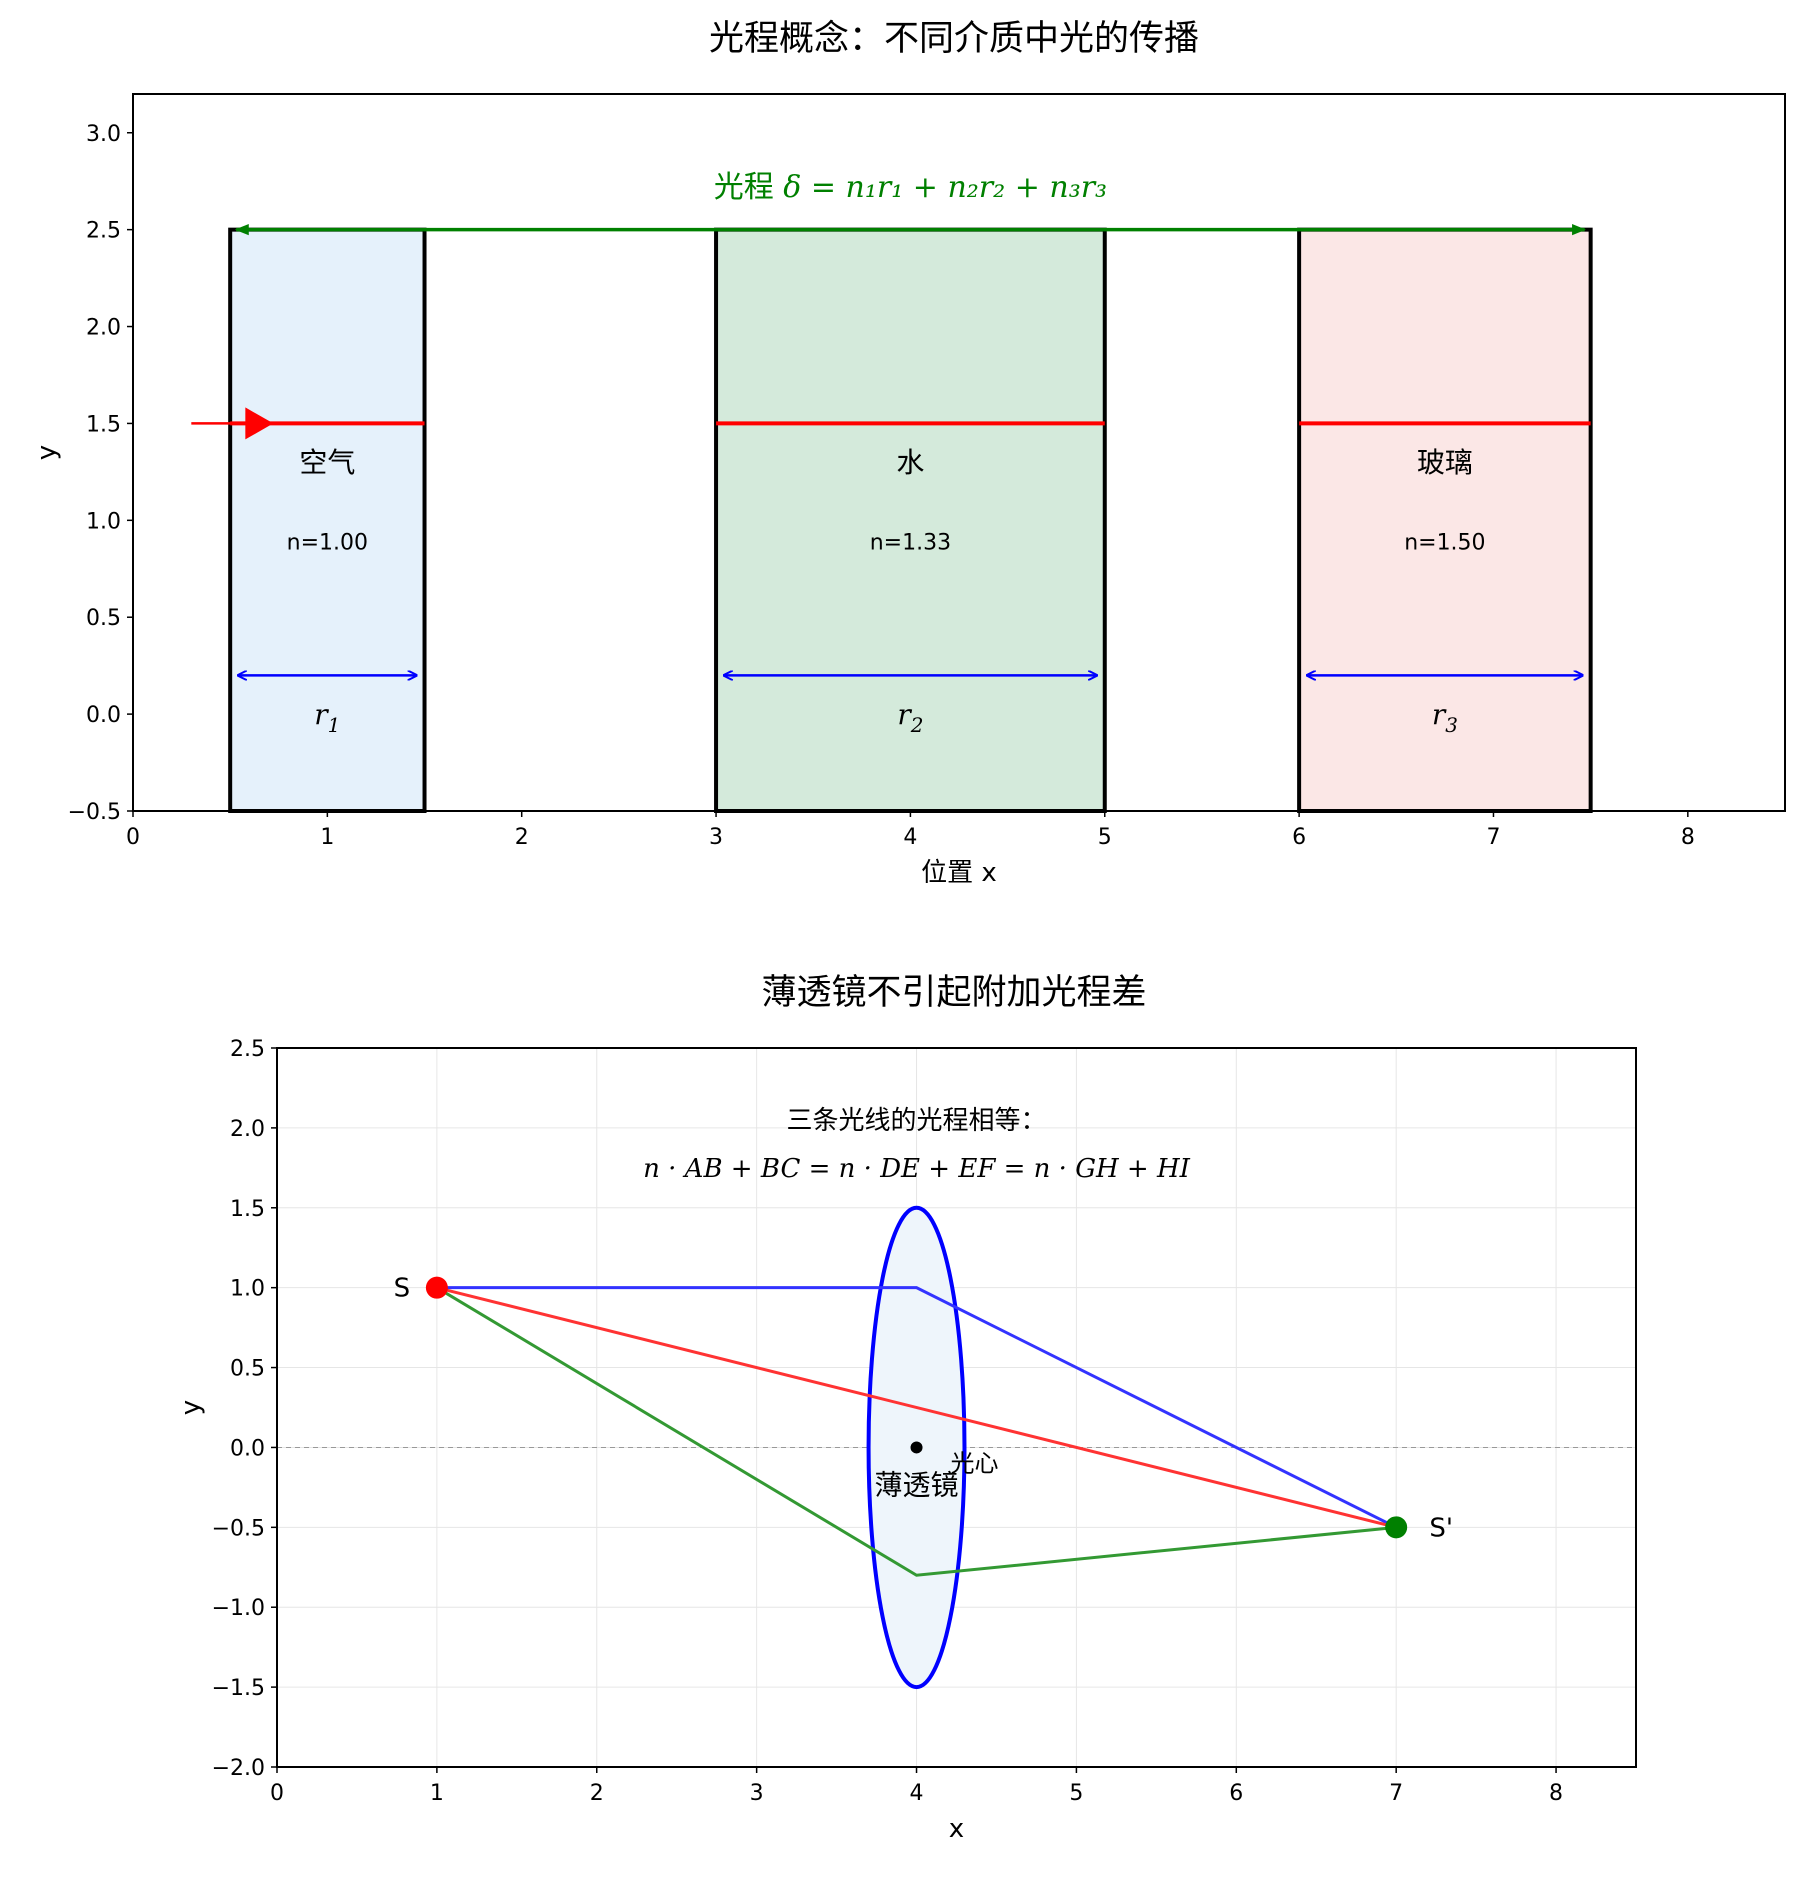 The width and height of the screenshot is (1809, 1877). What do you see at coordinates (916, 1447) in the screenshot?
I see `optical-center-point` at bounding box center [916, 1447].